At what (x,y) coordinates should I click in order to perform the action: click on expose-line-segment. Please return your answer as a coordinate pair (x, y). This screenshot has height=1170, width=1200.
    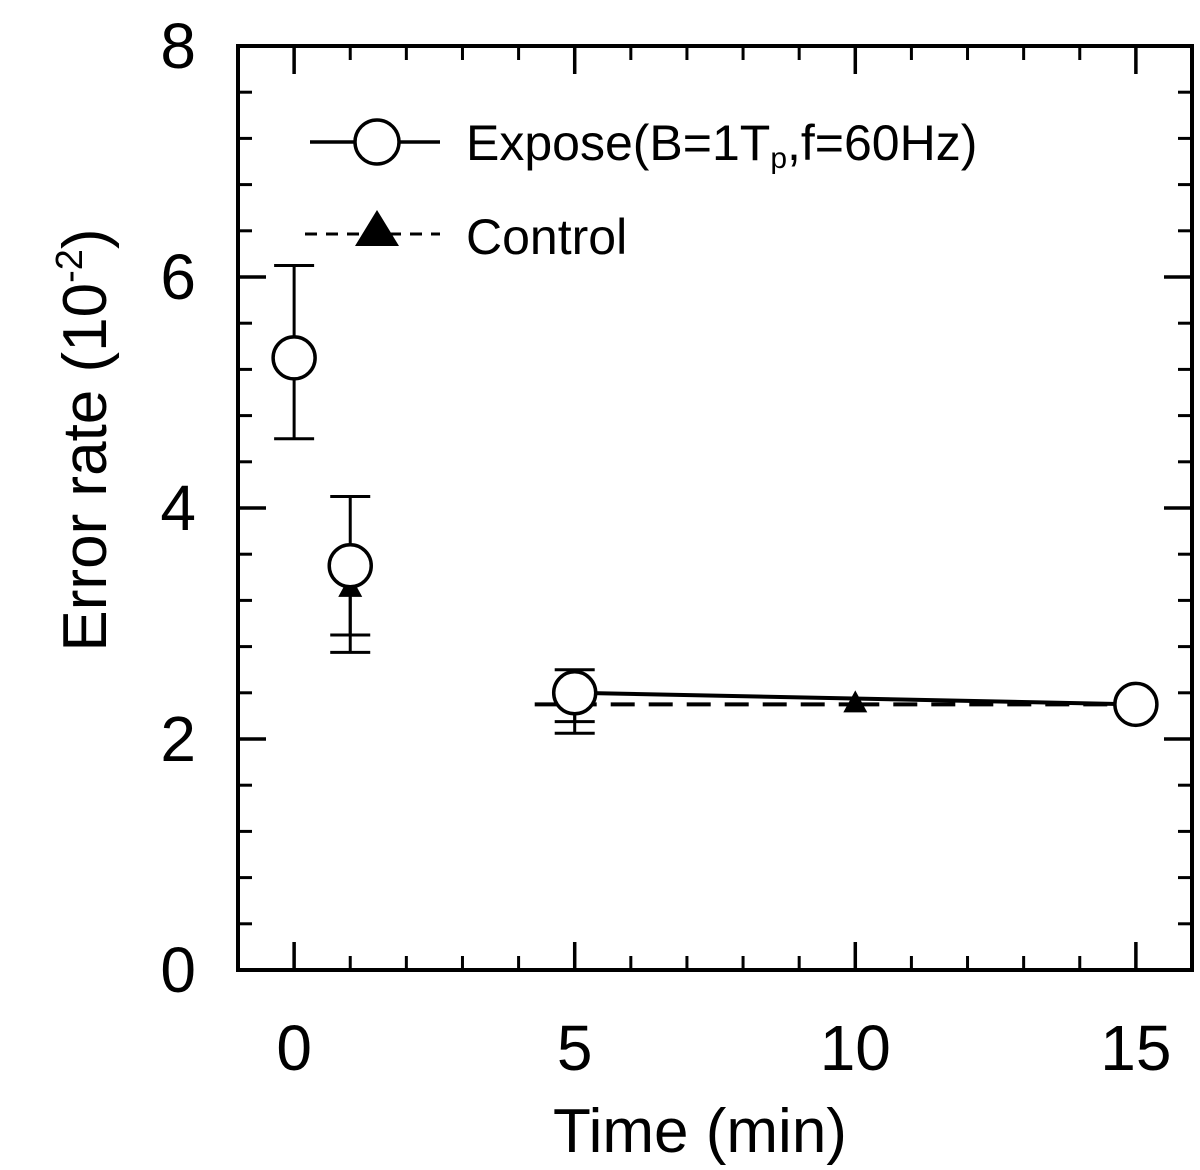
    Looking at the image, I should click on (855, 698).